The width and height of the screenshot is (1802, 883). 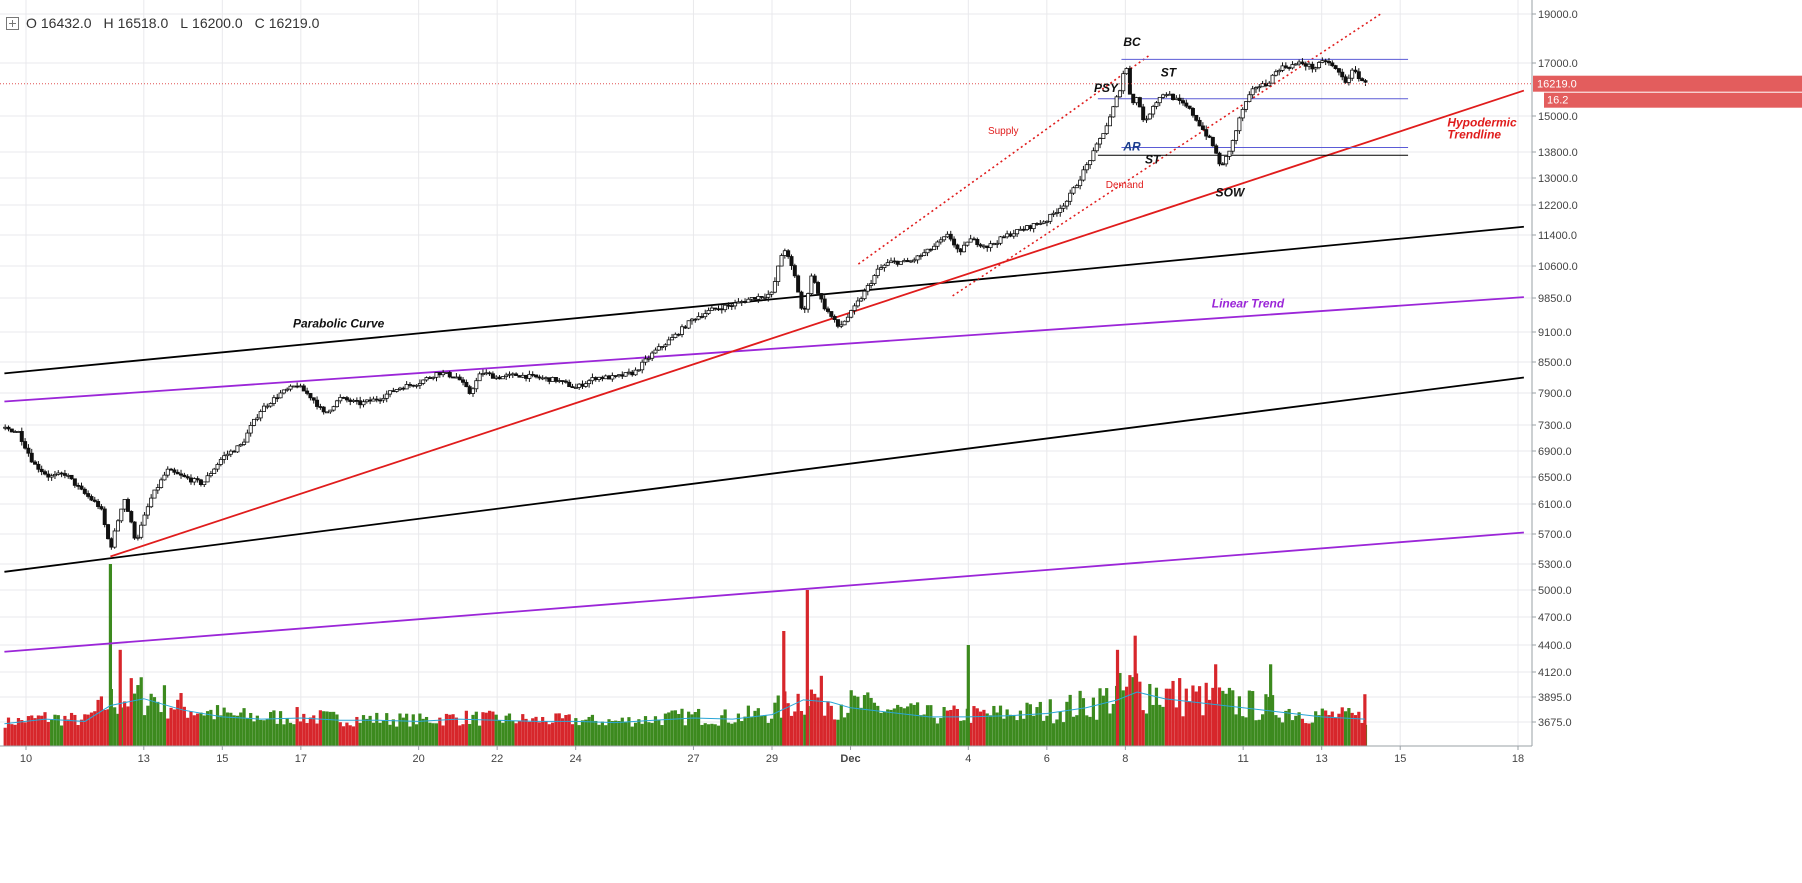 What do you see at coordinates (1003, 131) in the screenshot?
I see `annotation-6: Supply` at bounding box center [1003, 131].